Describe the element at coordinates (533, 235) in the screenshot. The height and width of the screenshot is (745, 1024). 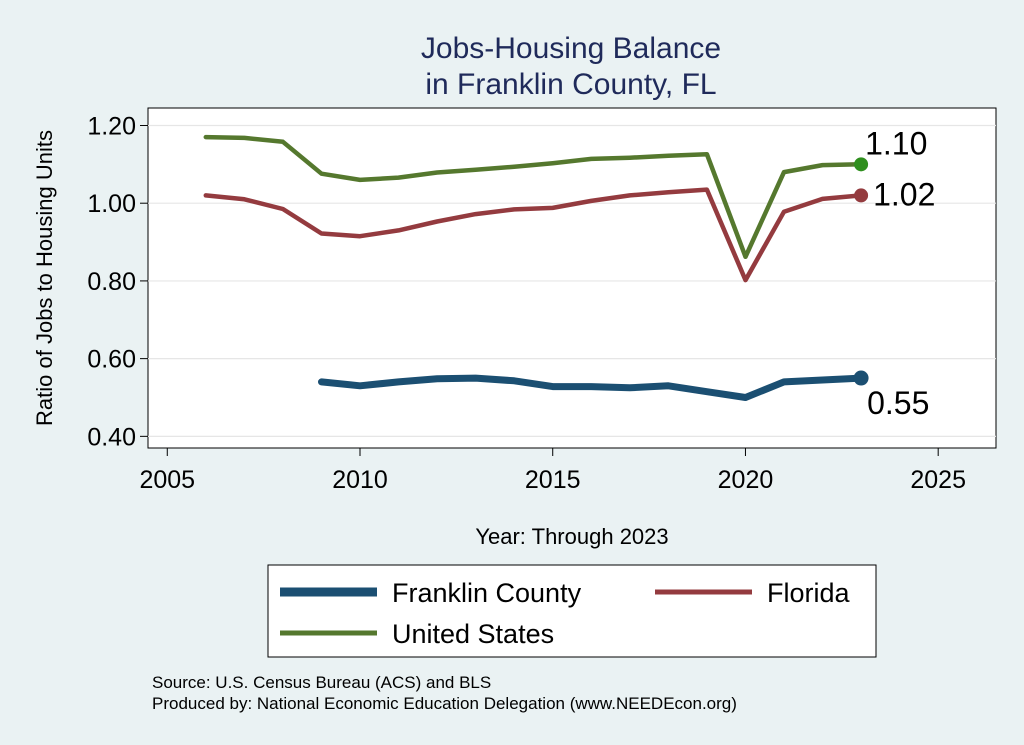
I see `series-line-florida` at that location.